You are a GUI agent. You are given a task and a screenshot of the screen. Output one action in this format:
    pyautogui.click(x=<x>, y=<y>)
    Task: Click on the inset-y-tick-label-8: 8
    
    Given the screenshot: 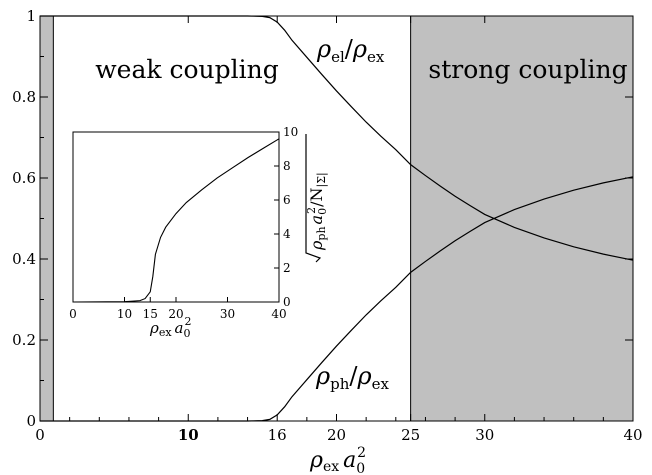 What is the action you would take?
    pyautogui.click(x=287, y=166)
    